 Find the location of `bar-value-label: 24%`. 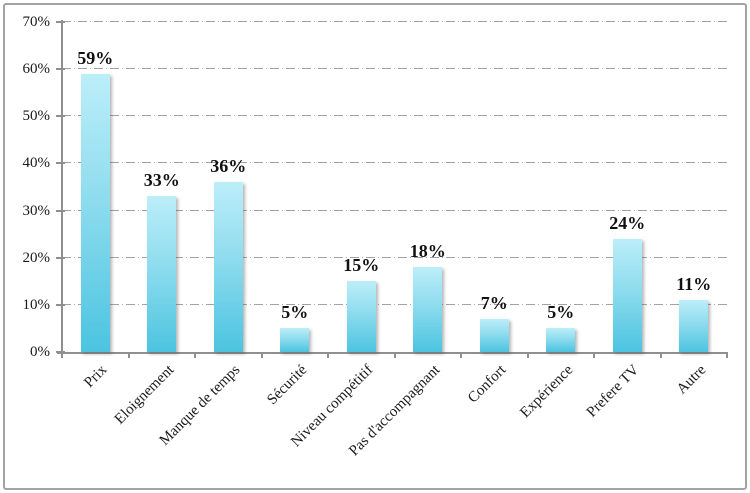

bar-value-label: 24% is located at coordinates (627, 222).